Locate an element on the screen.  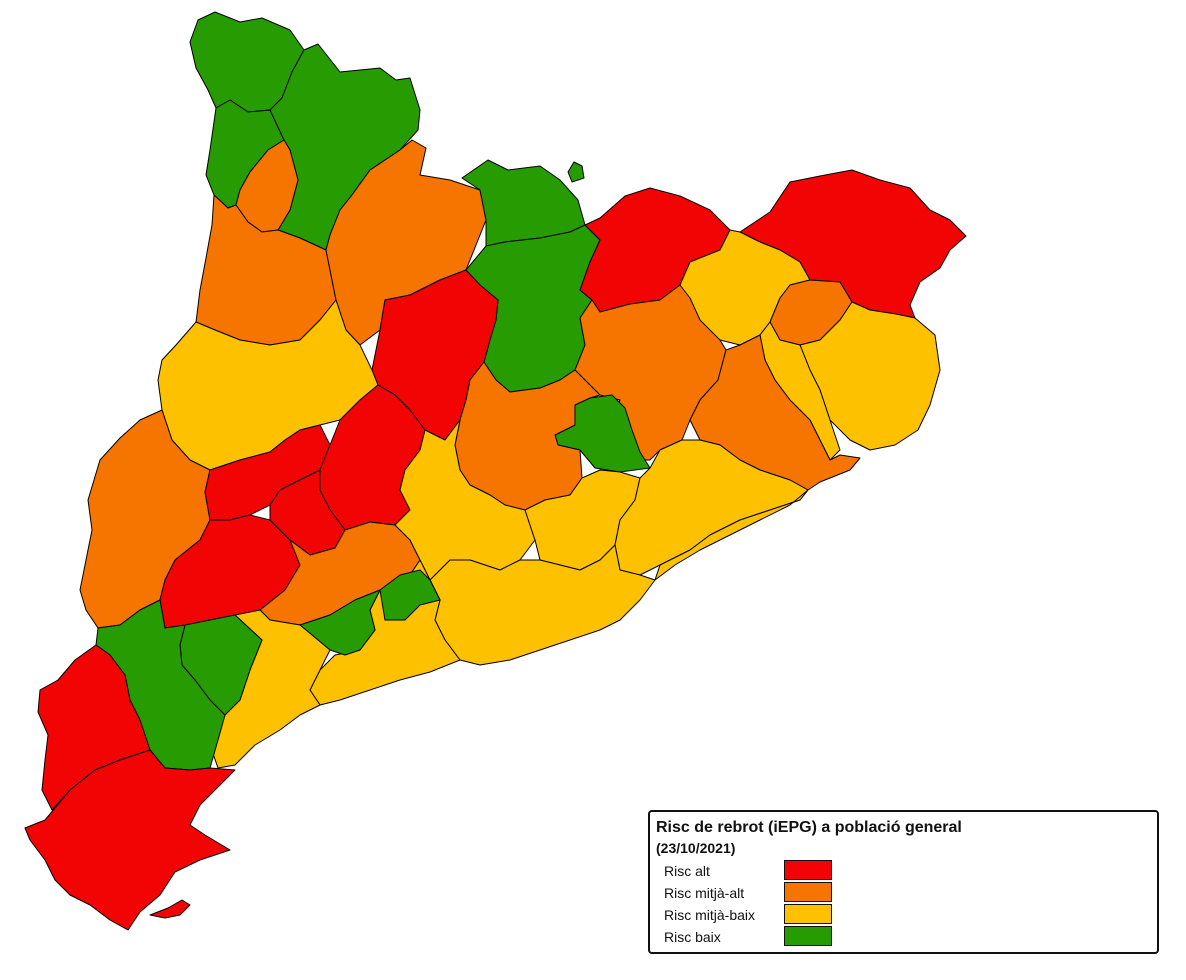
legend-item-risc-baix: Risc baix is located at coordinates (764, 937).